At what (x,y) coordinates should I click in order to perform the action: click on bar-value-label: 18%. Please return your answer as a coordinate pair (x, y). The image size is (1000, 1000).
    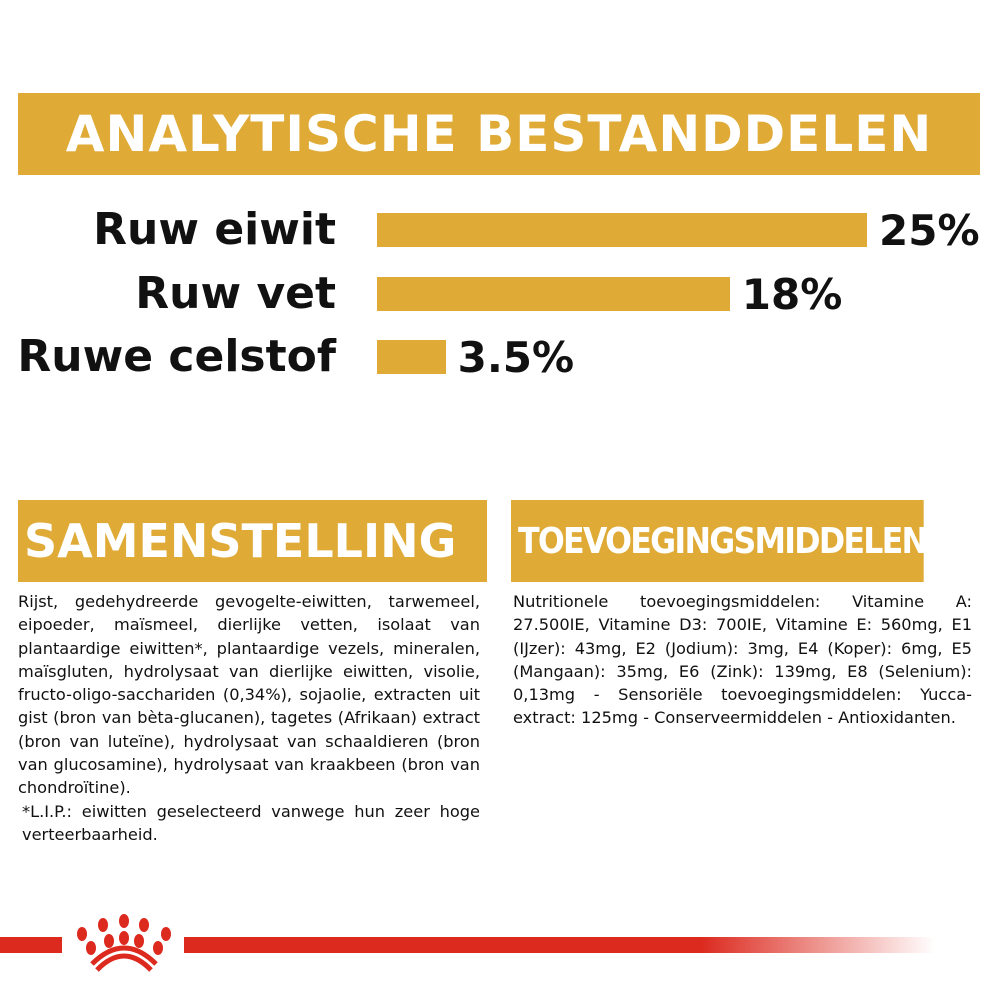
    Looking at the image, I should click on (792, 294).